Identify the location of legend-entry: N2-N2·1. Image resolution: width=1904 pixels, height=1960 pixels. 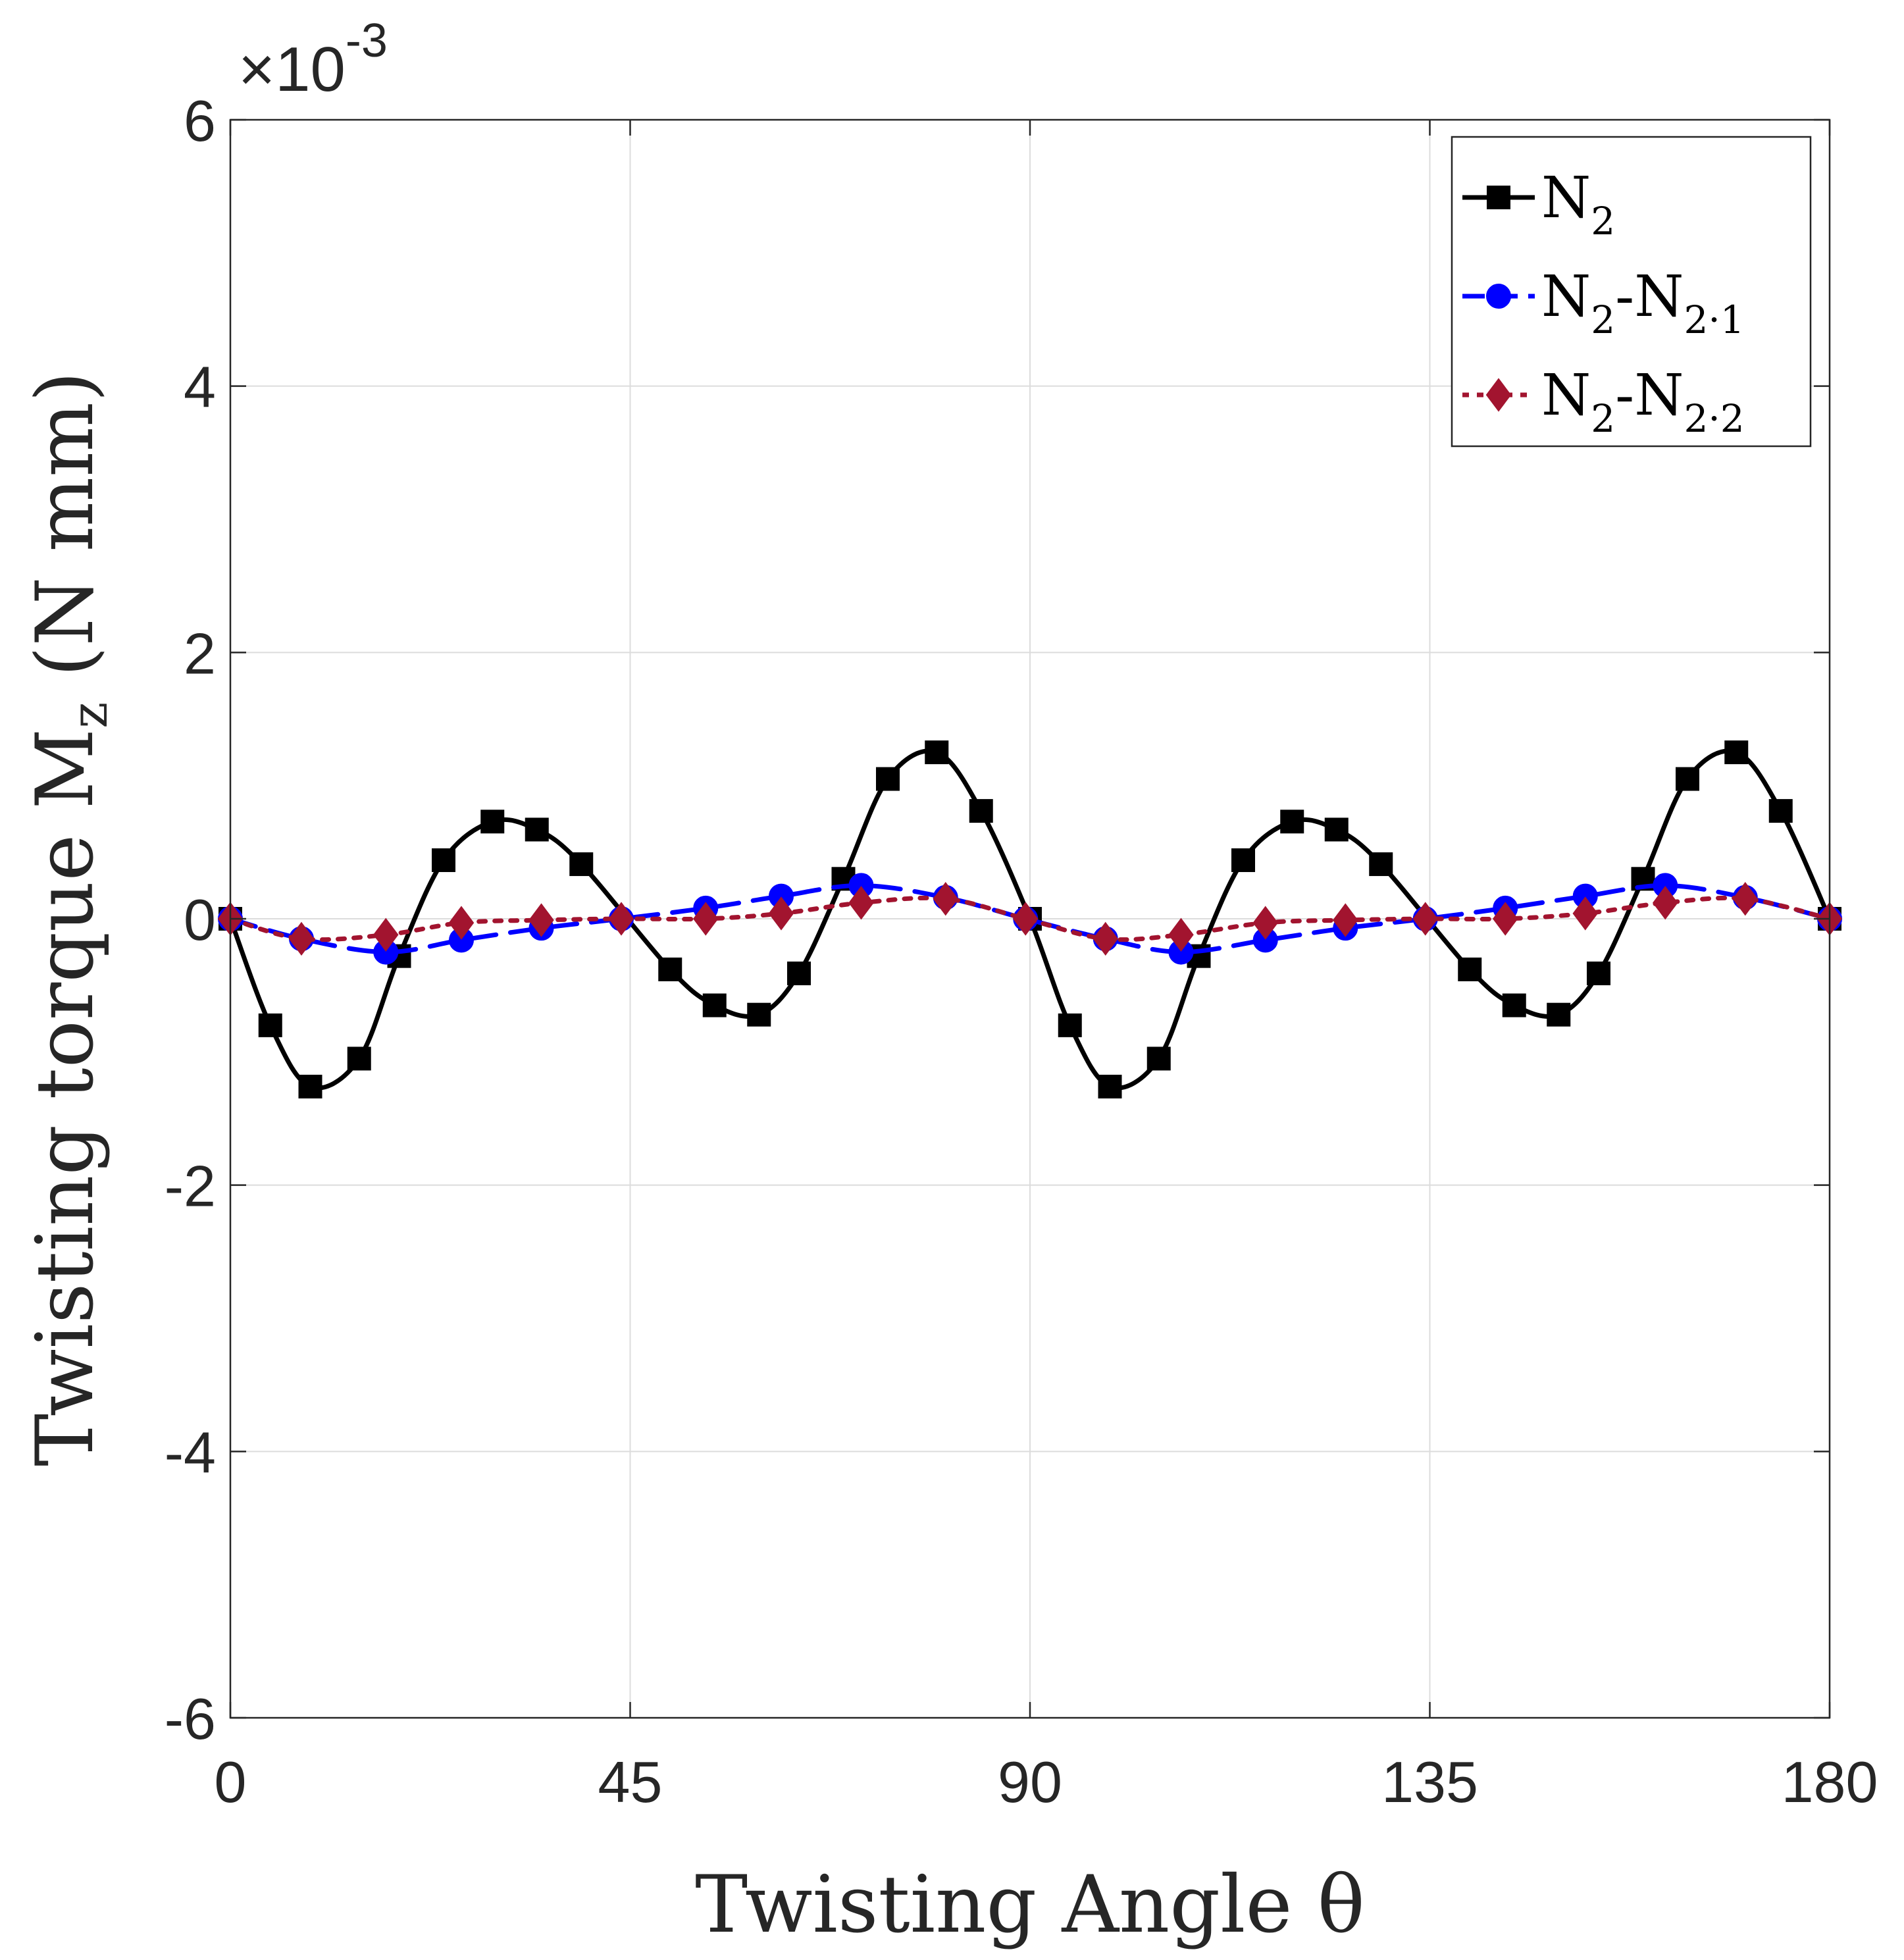
(1603, 303).